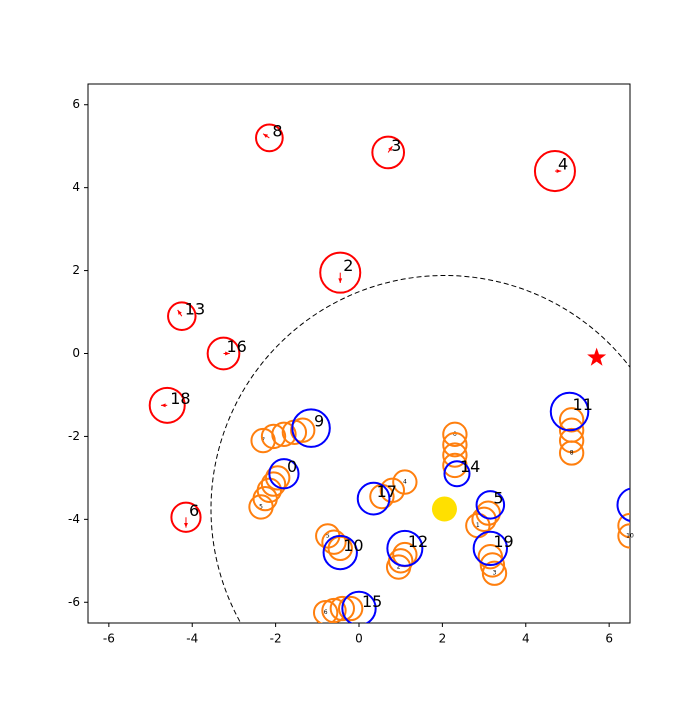 Image resolution: width=700 pixels, height=704 pixels. I want to click on x-tick-label: -6, so click(109, 639).